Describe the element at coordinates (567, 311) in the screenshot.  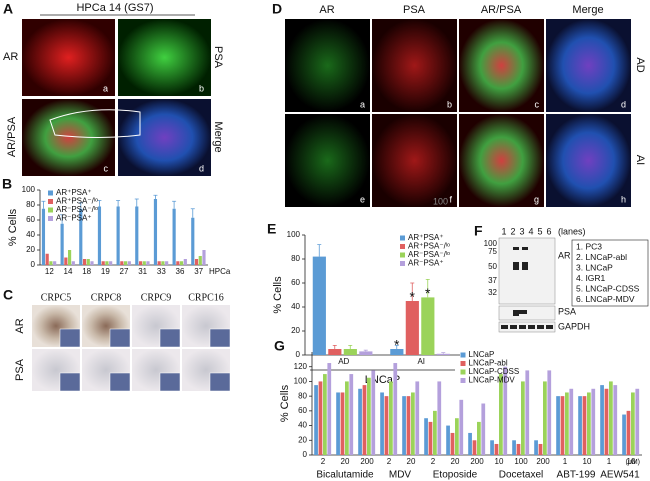
I see `band-label: PSA` at that location.